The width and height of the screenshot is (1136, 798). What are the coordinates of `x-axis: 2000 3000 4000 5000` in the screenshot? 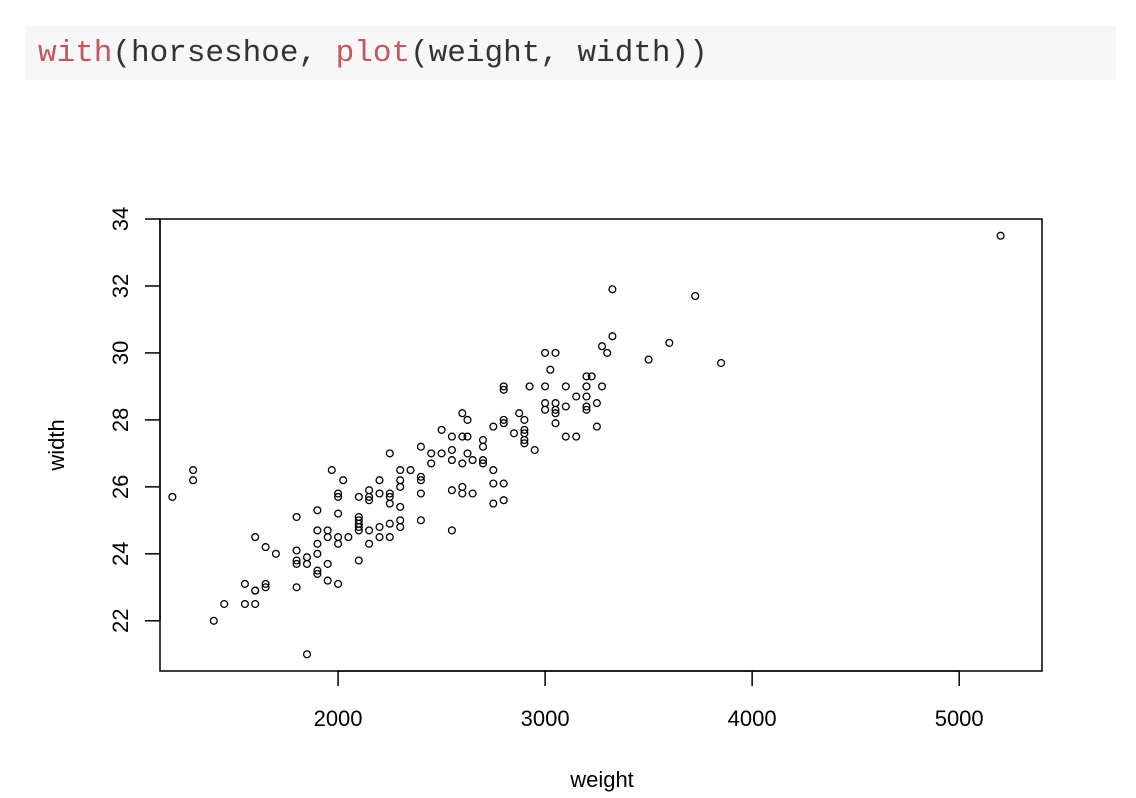 It's located at (649, 700).